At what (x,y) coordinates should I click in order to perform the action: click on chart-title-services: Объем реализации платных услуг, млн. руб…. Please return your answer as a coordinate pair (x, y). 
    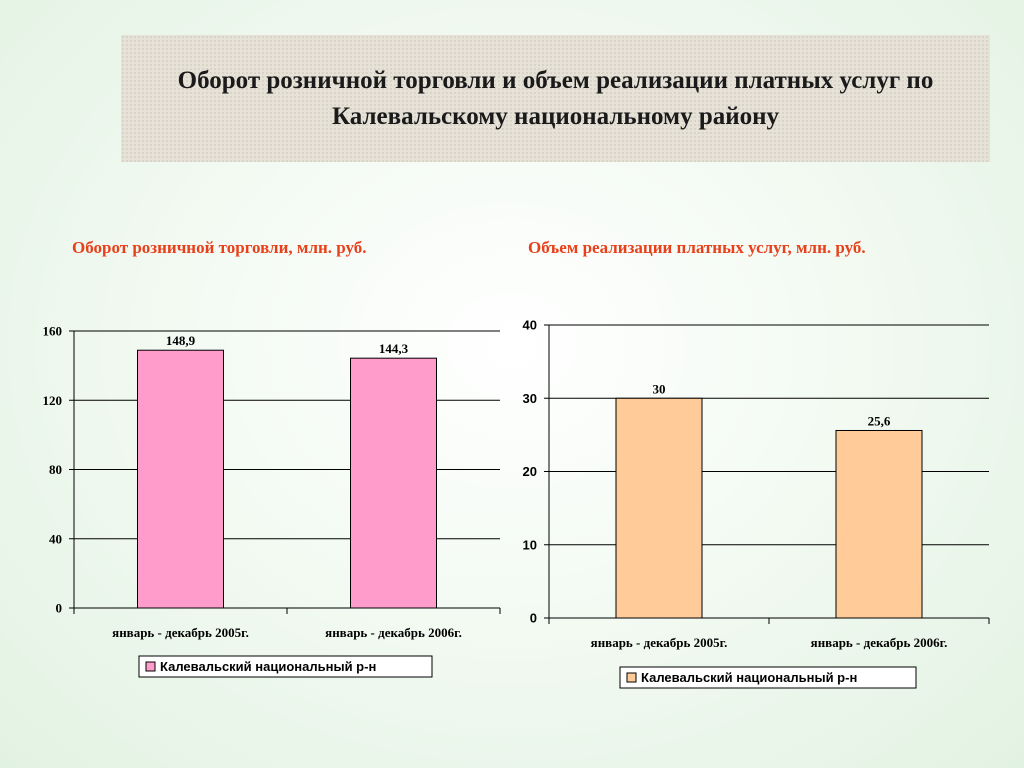
    Looking at the image, I should click on (697, 247).